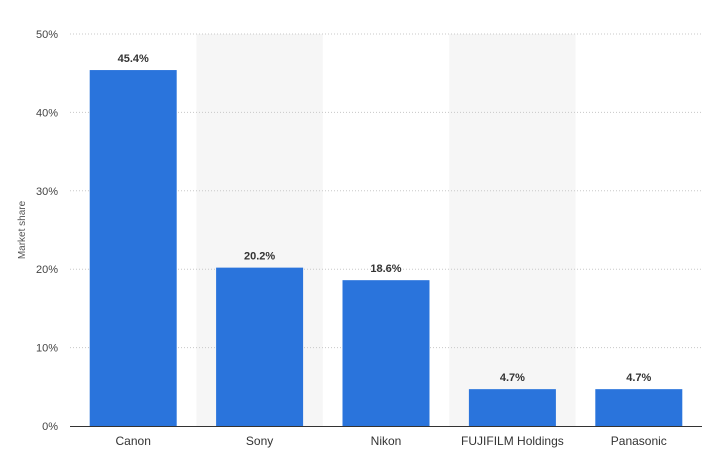  What do you see at coordinates (47, 113) in the screenshot?
I see `y-tick-label: 40%` at bounding box center [47, 113].